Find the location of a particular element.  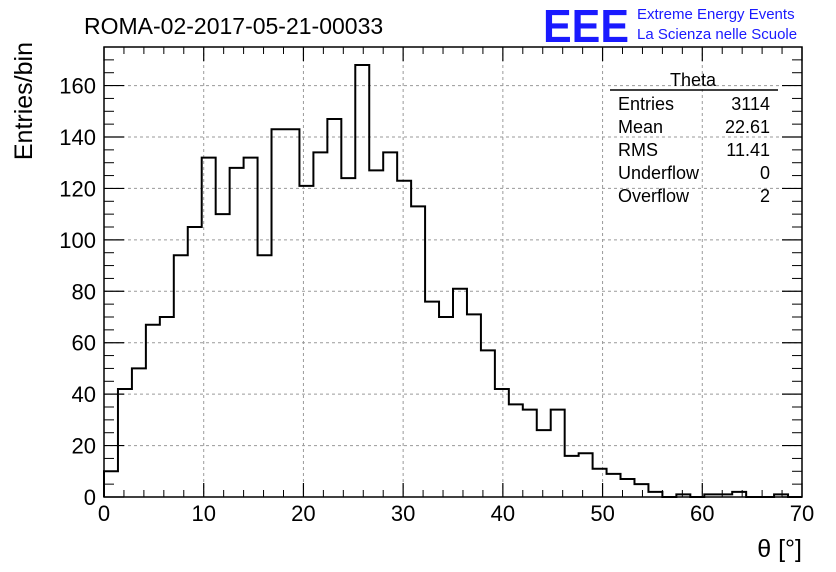

stats-value: 11.41 is located at coordinates (748, 150).